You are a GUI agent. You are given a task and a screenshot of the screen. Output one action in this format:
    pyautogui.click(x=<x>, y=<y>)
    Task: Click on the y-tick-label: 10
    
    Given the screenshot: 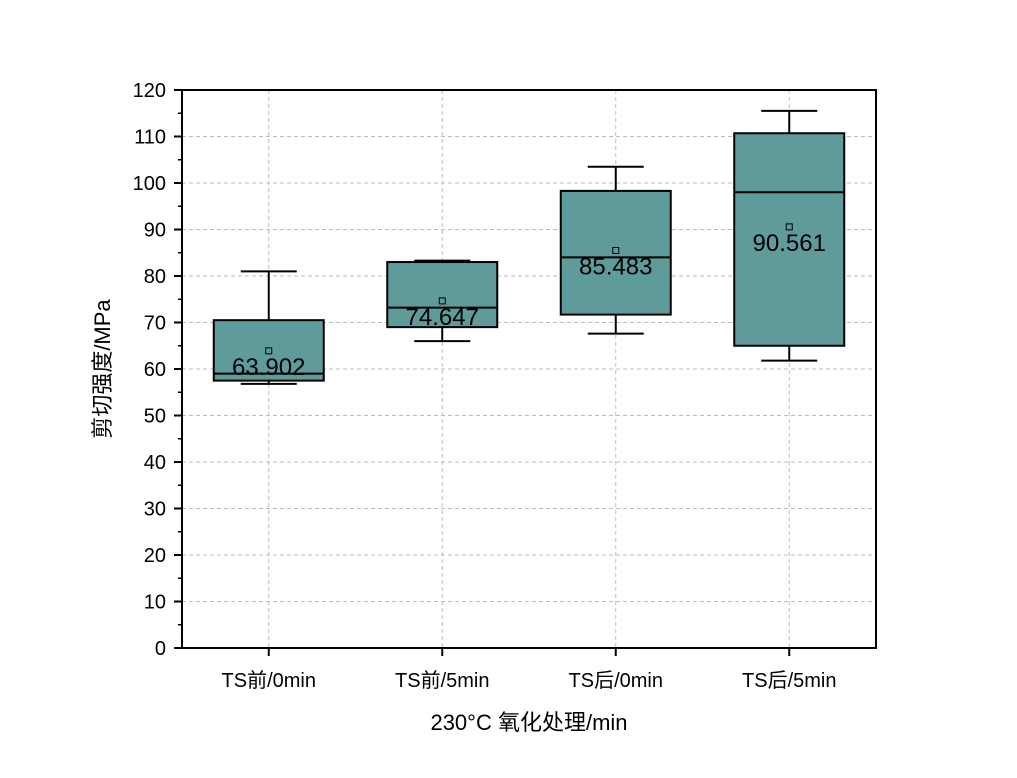 What is the action you would take?
    pyautogui.click(x=155, y=603)
    